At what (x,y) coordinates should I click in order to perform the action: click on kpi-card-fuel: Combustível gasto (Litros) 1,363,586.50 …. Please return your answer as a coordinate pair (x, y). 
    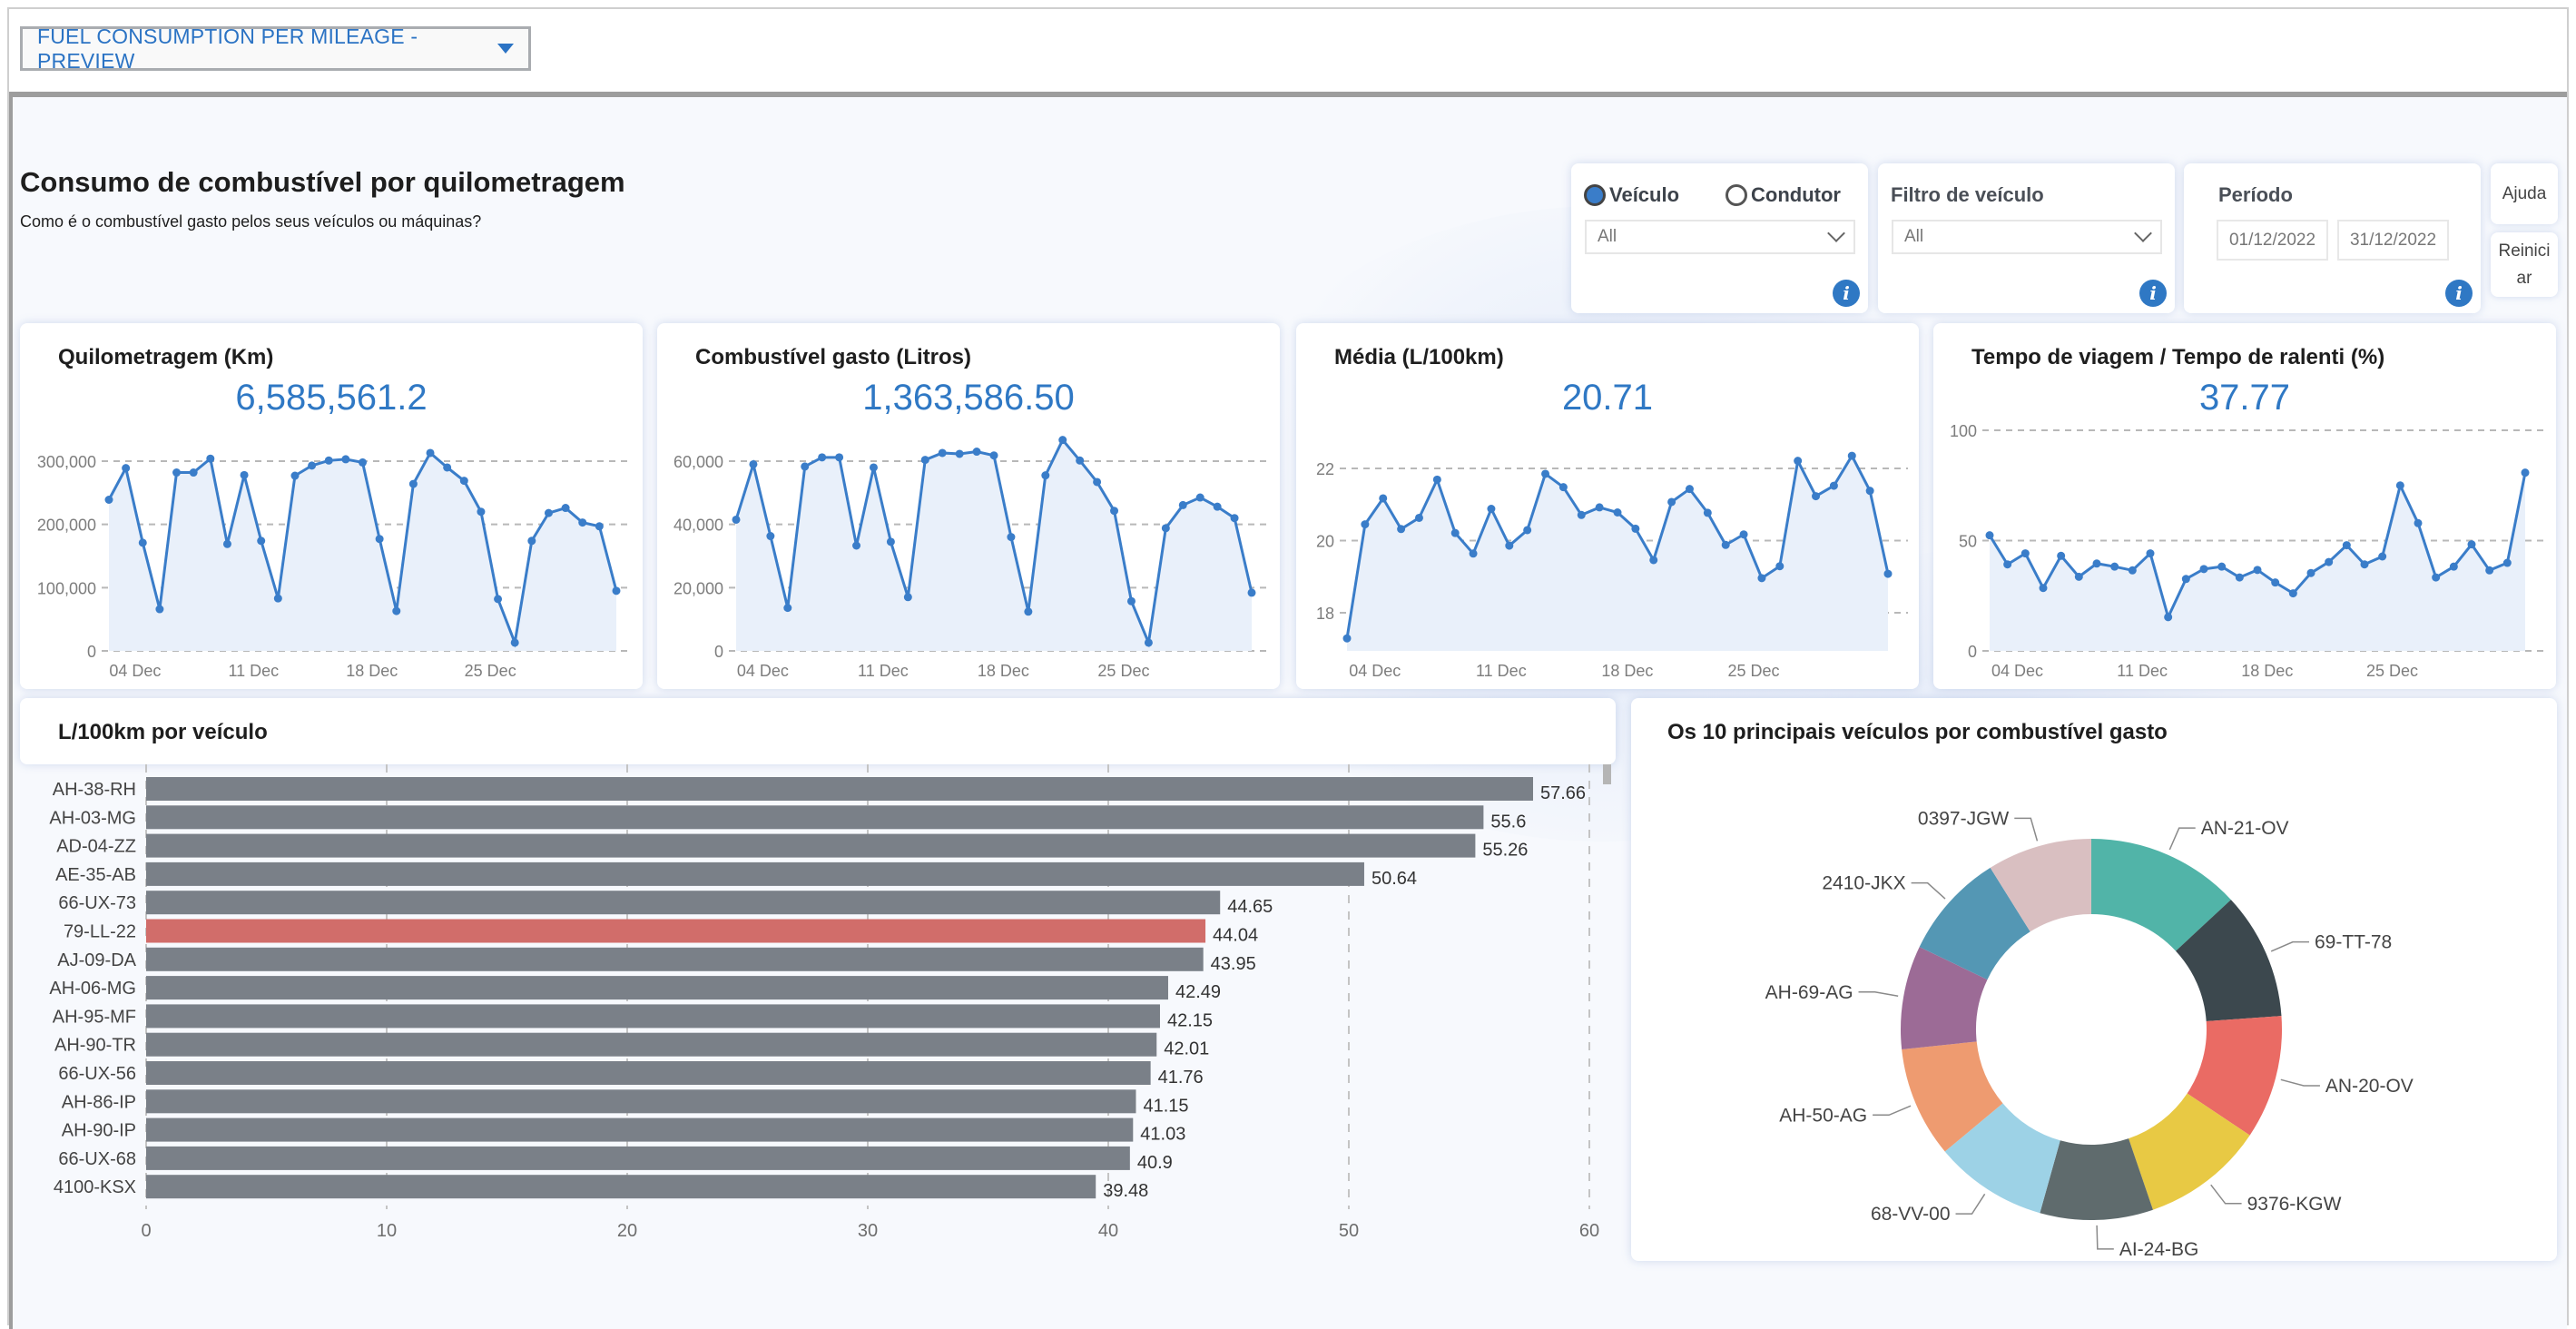
    Looking at the image, I should click on (968, 506).